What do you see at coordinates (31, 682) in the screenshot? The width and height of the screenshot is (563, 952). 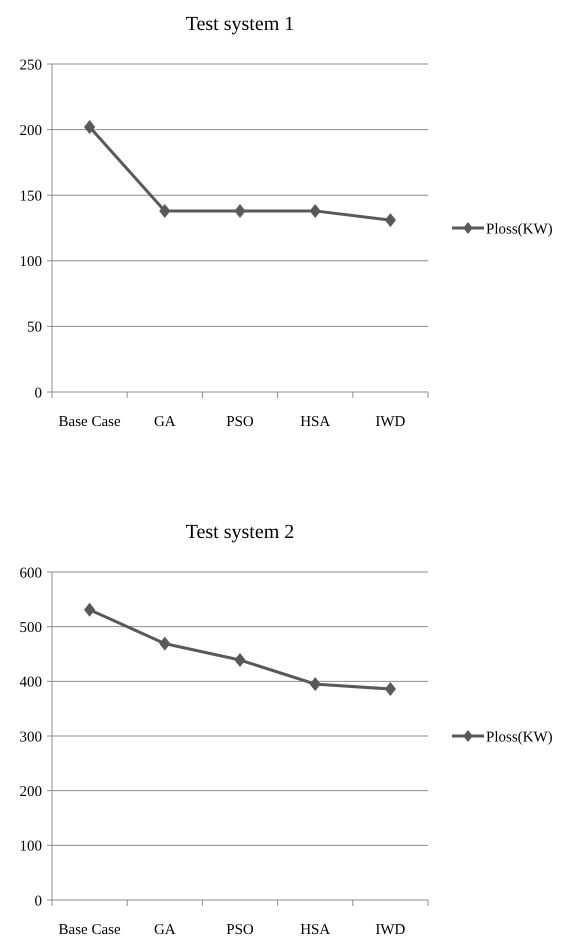 I see `y-tick-label: 400` at bounding box center [31, 682].